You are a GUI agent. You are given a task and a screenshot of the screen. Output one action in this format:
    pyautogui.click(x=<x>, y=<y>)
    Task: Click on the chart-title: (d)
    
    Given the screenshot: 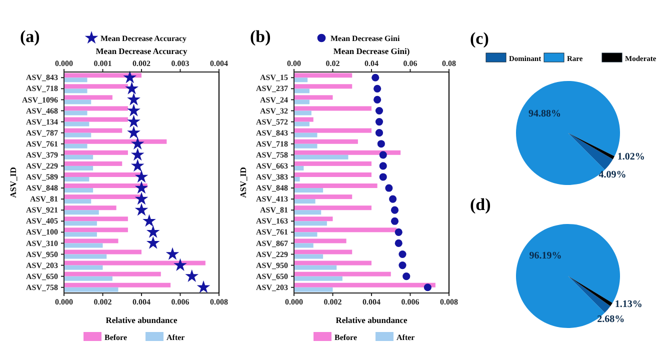 What is the action you would take?
    pyautogui.click(x=480, y=204)
    